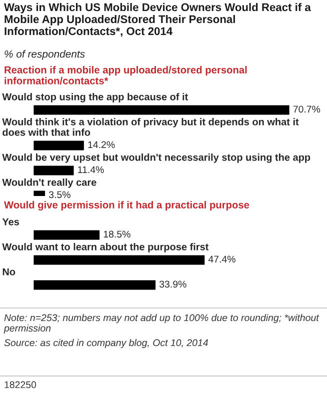 This screenshot has height=394, width=327. I want to click on y-tick-label: Yes, so click(11, 222).